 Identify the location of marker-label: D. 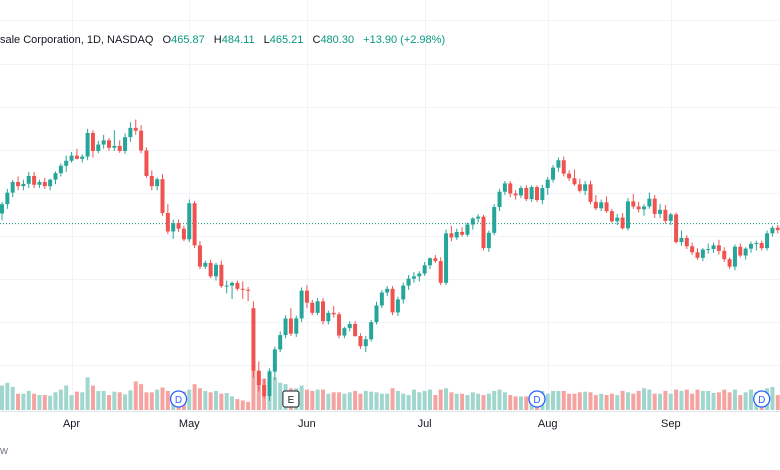
(761, 400).